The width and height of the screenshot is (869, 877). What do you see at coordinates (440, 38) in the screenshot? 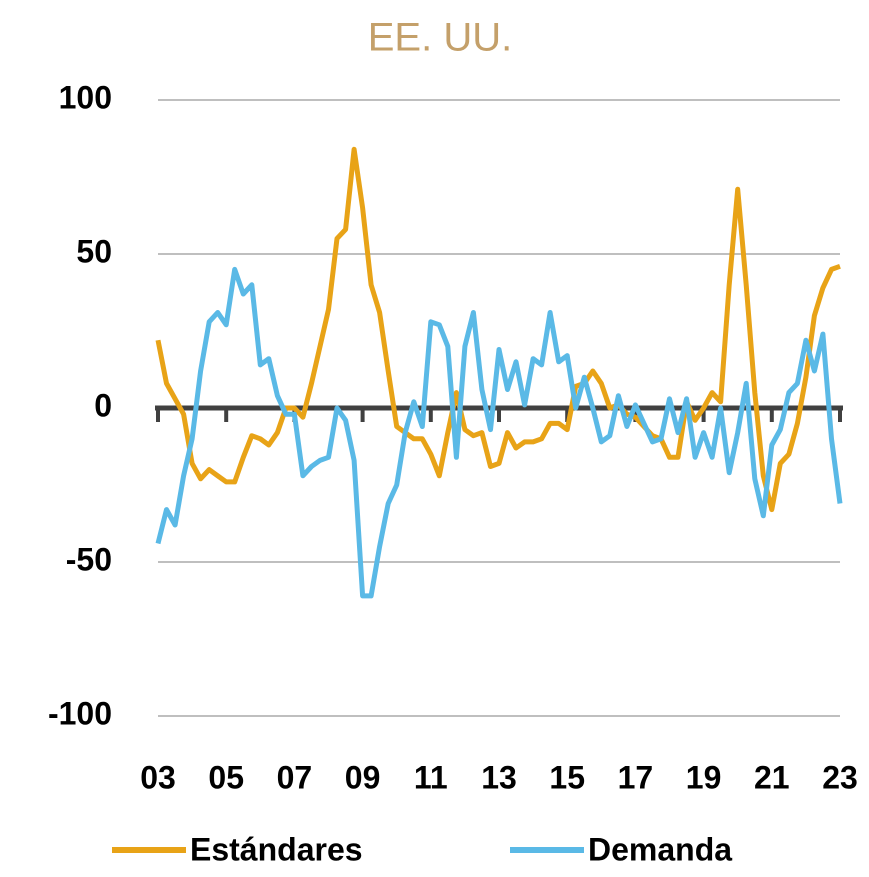
I see `chart-title: EE. UU.` at bounding box center [440, 38].